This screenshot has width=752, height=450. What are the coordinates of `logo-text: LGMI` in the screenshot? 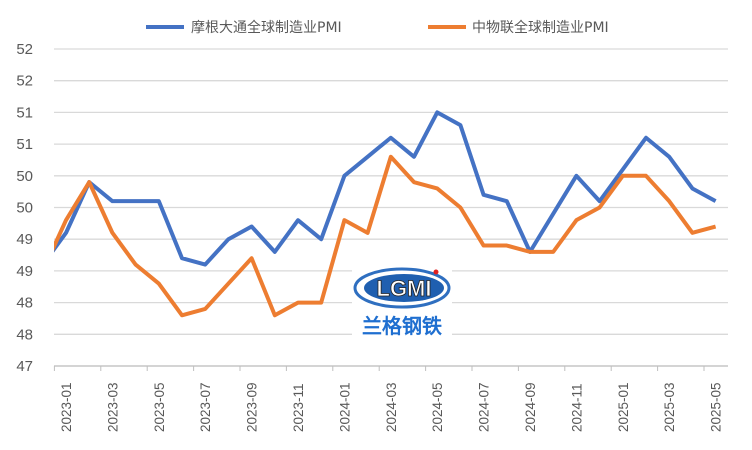 It's located at (404, 288).